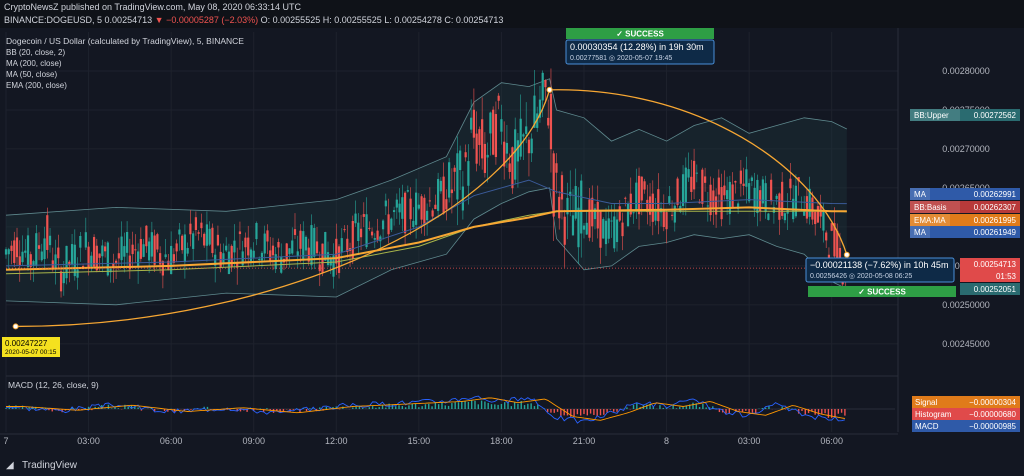  What do you see at coordinates (426, 238) in the screenshot?
I see `ema200-line` at bounding box center [426, 238].